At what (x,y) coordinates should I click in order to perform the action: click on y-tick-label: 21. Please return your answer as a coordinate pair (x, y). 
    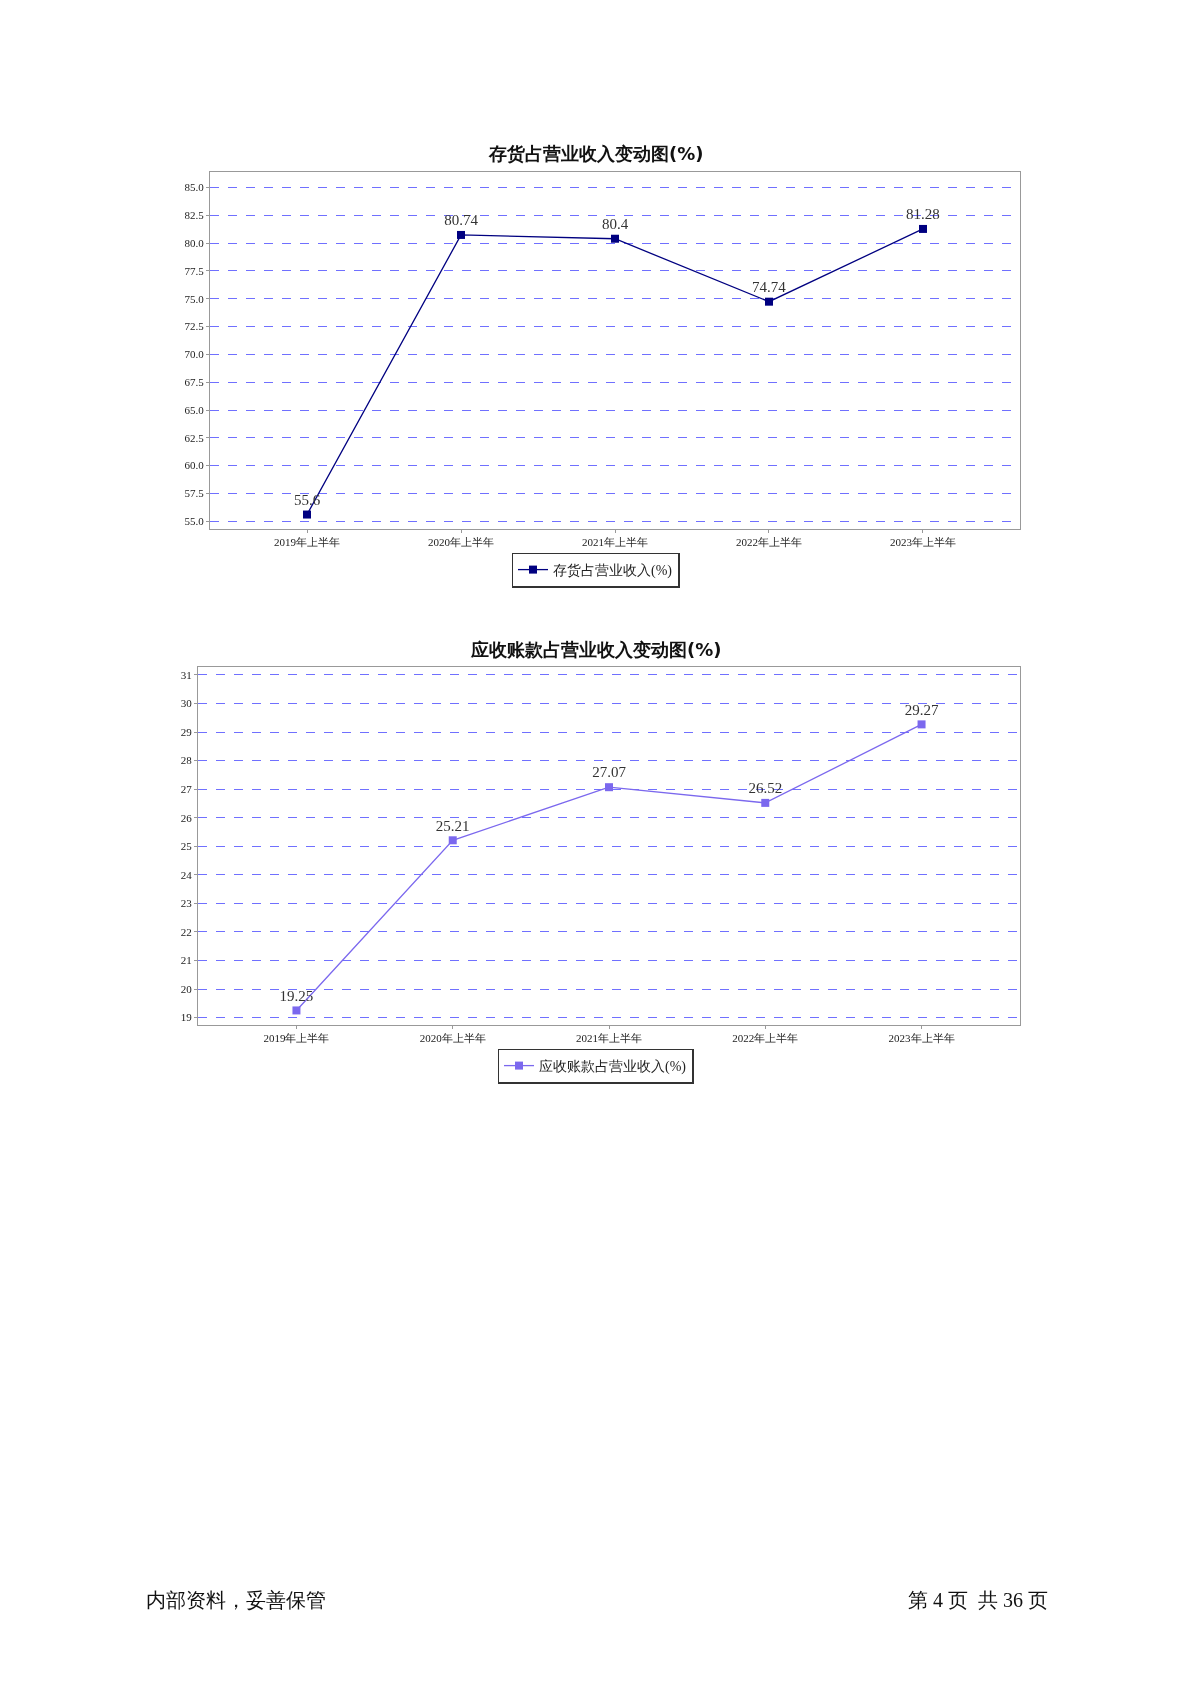
    Looking at the image, I should click on (186, 960).